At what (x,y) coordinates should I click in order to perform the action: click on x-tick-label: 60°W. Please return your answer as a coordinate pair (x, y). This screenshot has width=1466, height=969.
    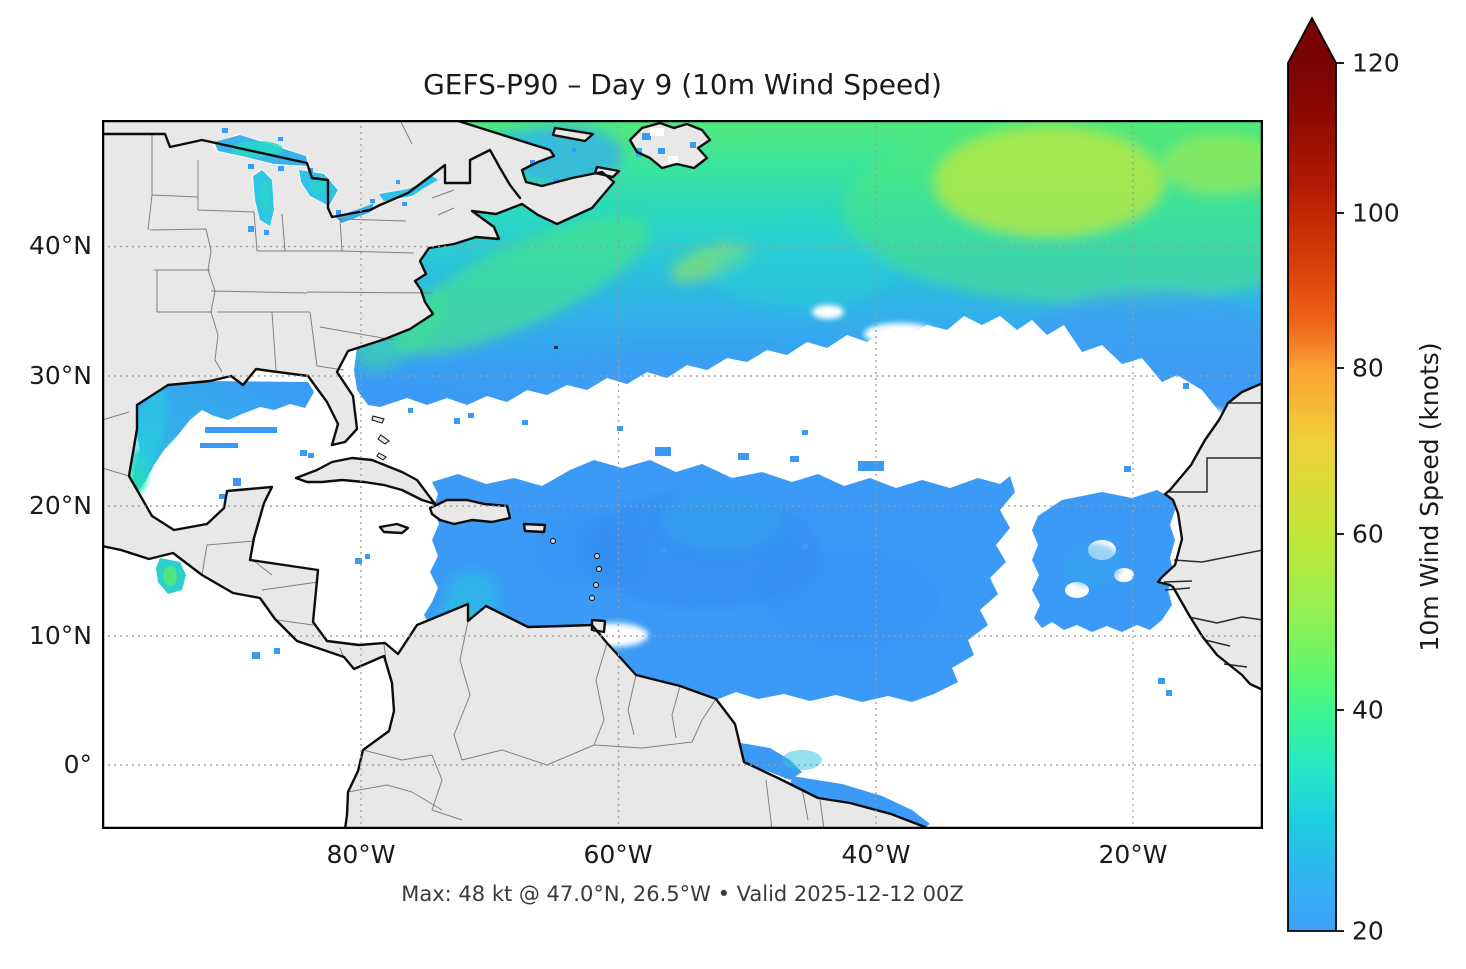
    Looking at the image, I should click on (618, 854).